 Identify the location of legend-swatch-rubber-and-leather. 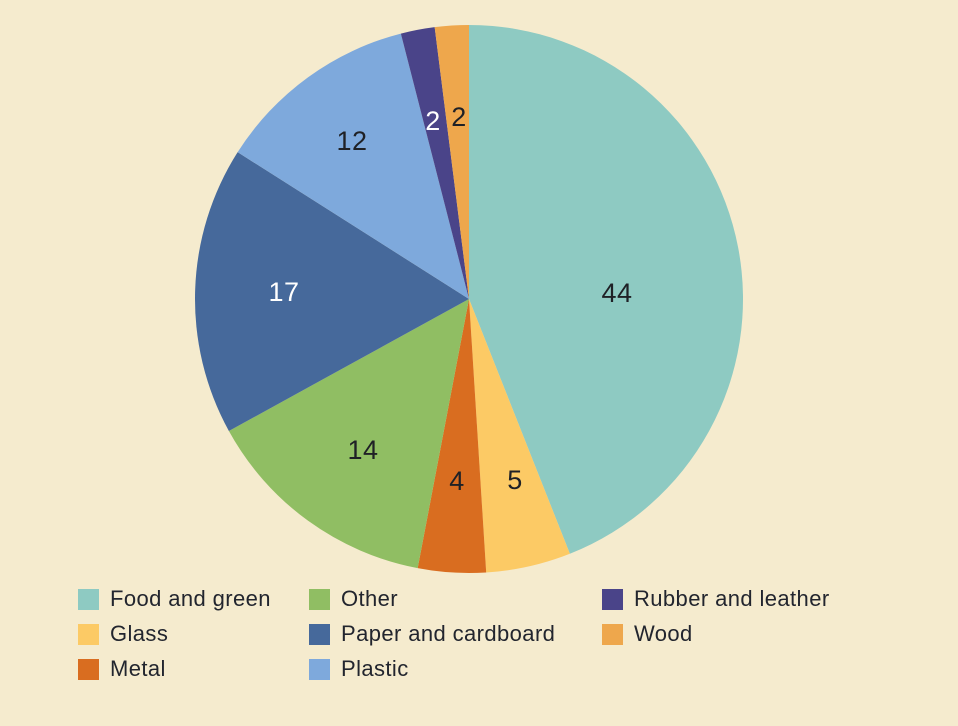
(612, 599).